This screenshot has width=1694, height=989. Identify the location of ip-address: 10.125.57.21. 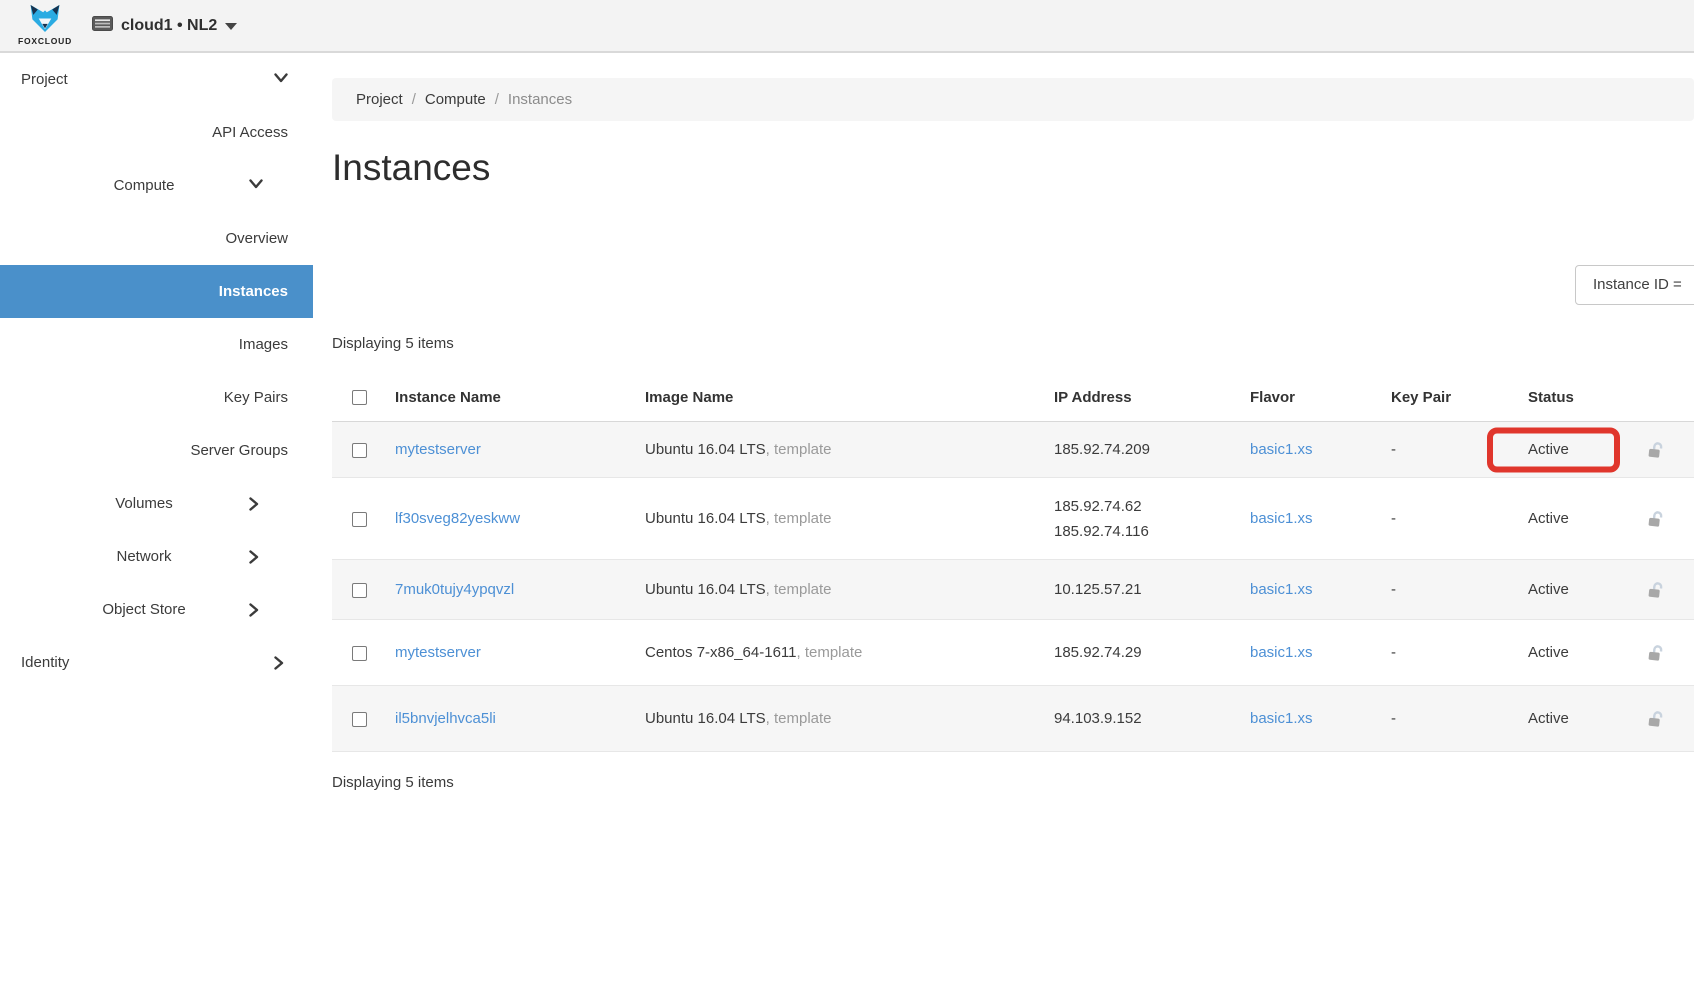
(1098, 589).